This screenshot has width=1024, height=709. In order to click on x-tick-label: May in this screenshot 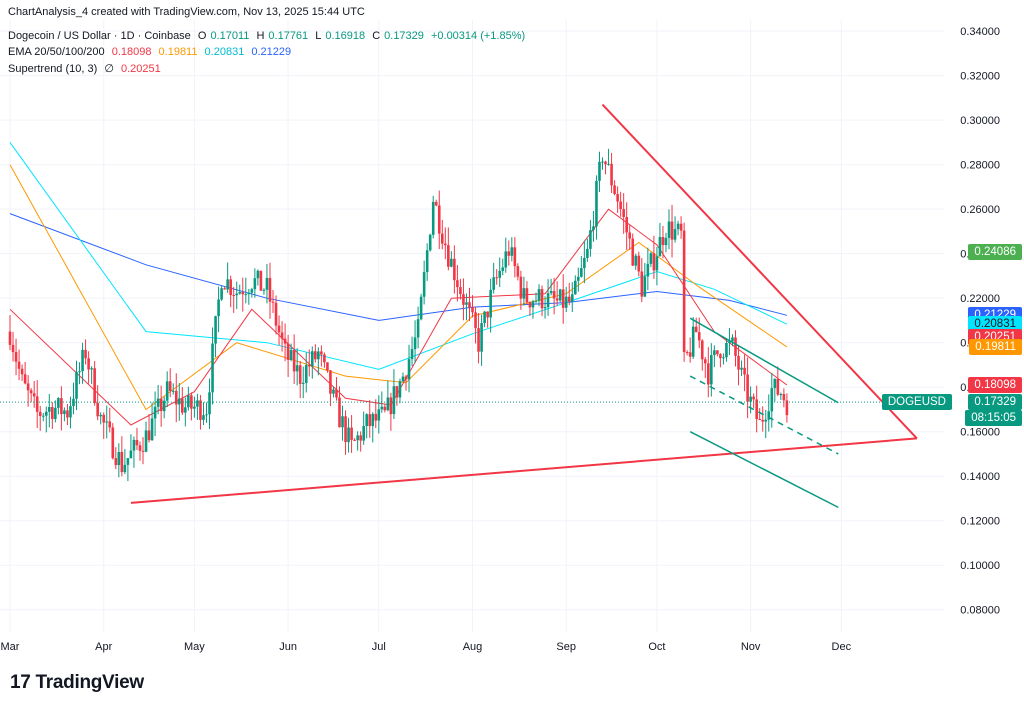, I will do `click(194, 647)`.